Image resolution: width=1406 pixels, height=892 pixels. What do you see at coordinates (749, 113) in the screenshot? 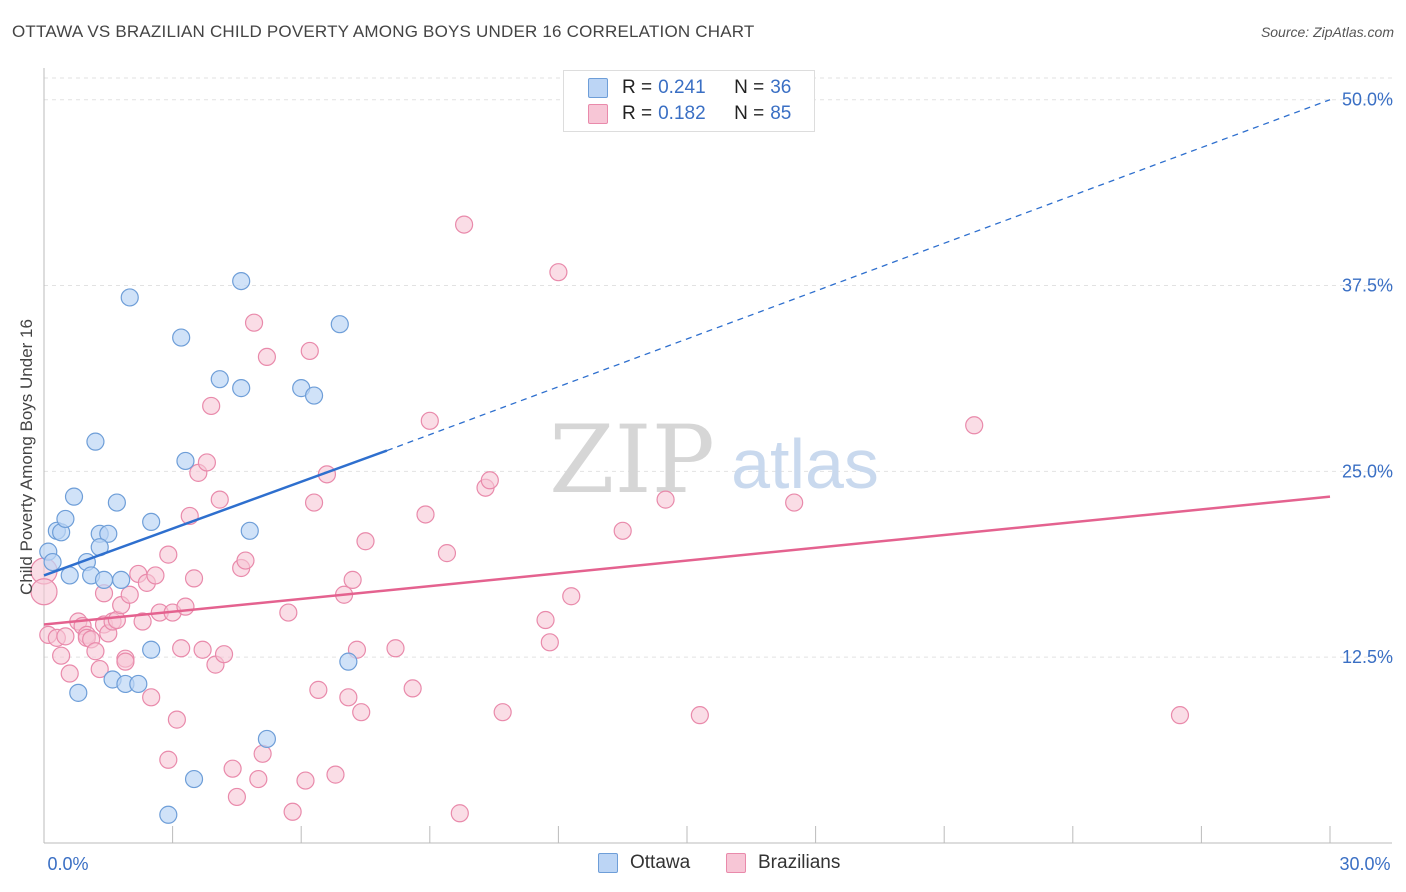
I see `brazilians-n-label: N =` at bounding box center [749, 113].